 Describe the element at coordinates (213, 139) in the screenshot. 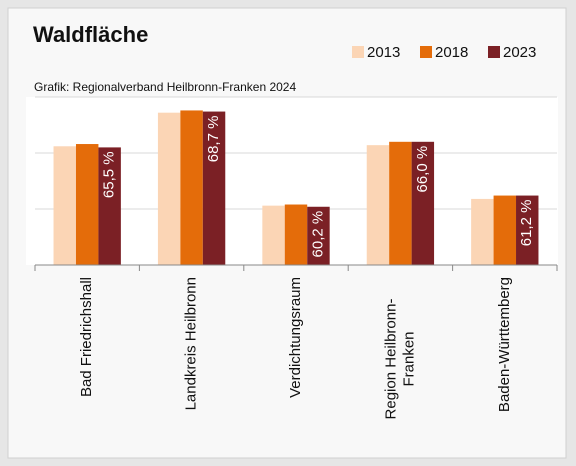

I see `data-label: 68,7 %` at that location.